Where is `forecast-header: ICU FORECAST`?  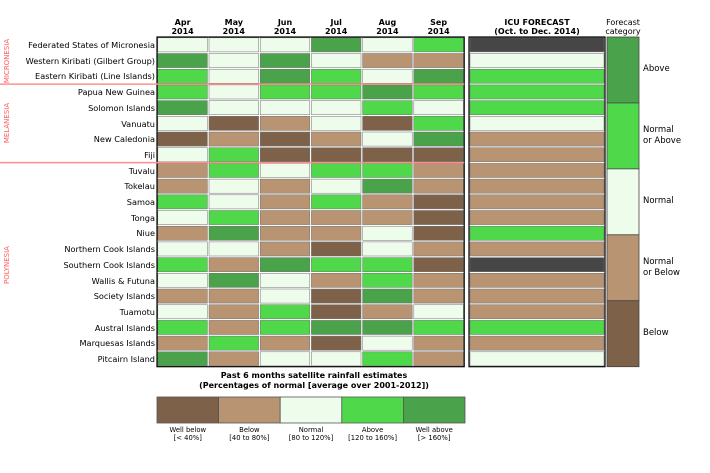
forecast-header: ICU FORECAST is located at coordinates (537, 22).